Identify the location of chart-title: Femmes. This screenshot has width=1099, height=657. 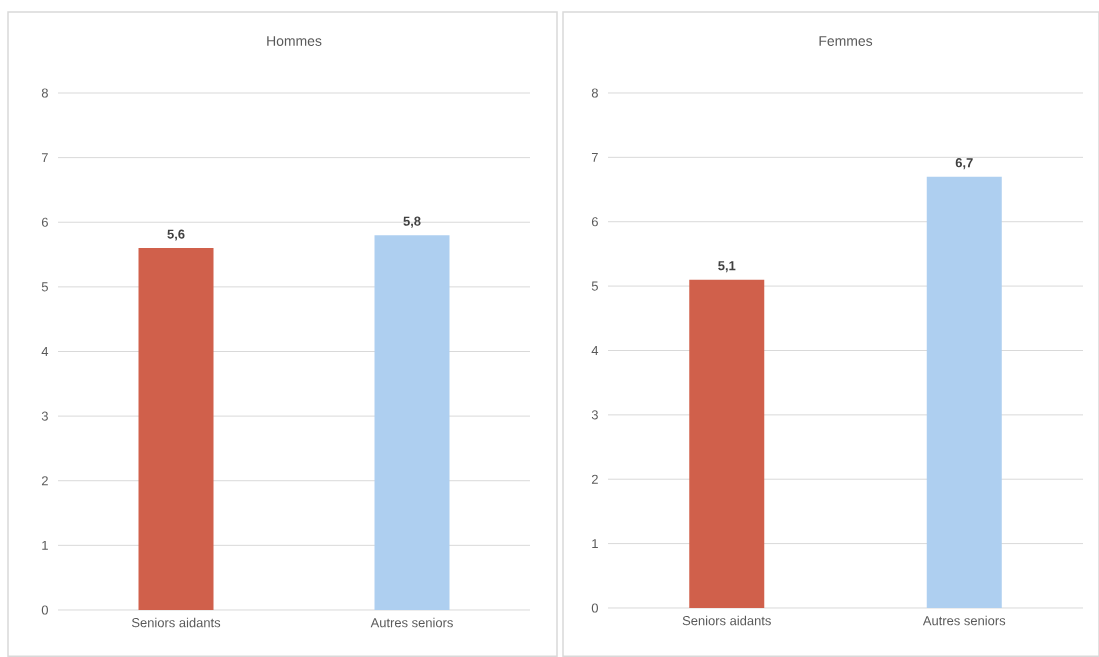
(846, 41).